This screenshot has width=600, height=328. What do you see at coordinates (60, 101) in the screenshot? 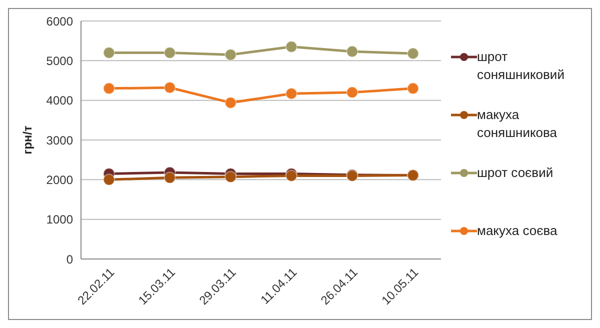
I see `y-tick-label: 4000` at bounding box center [60, 101].